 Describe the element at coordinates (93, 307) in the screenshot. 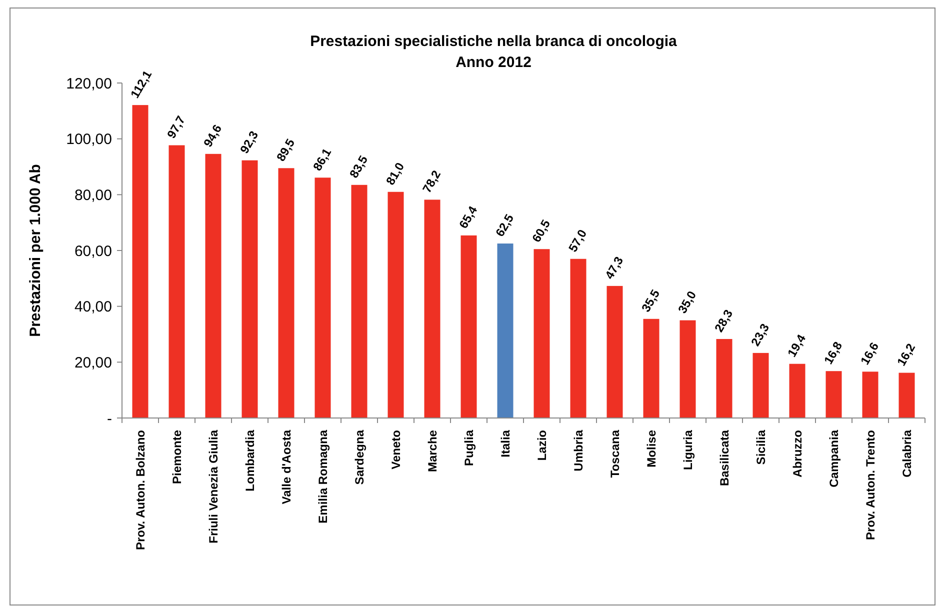

I see `y-tick-label: 40,00` at that location.